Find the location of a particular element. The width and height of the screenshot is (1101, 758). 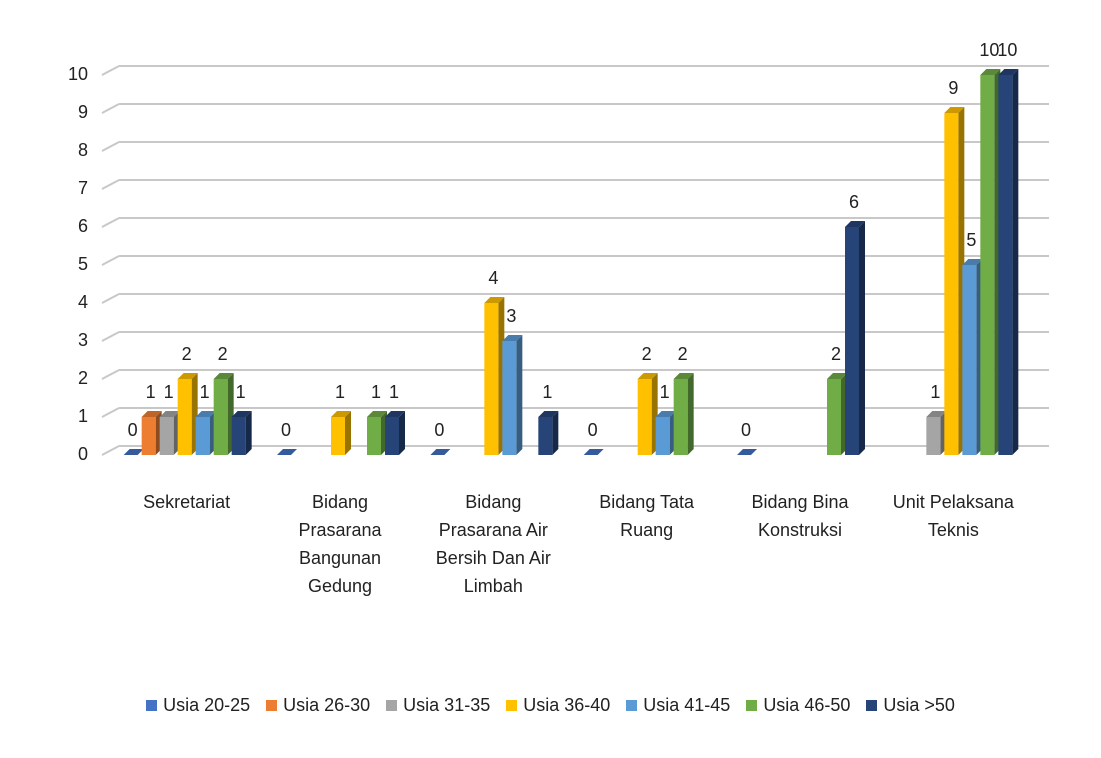

y-tick-label: 10 is located at coordinates (78, 74).